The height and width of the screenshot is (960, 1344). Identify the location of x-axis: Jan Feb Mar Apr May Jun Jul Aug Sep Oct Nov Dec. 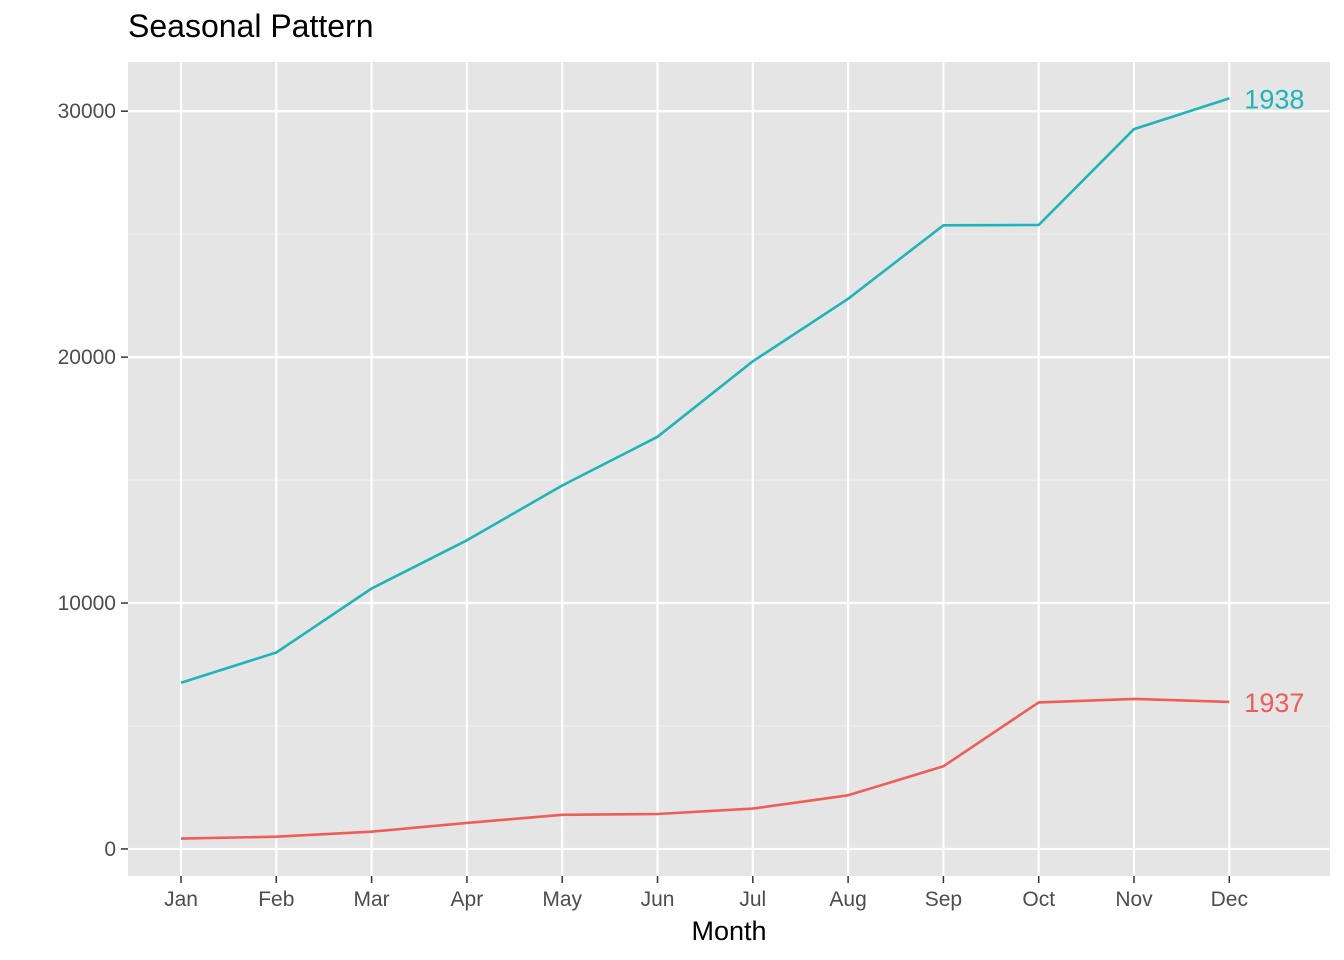
(706, 893).